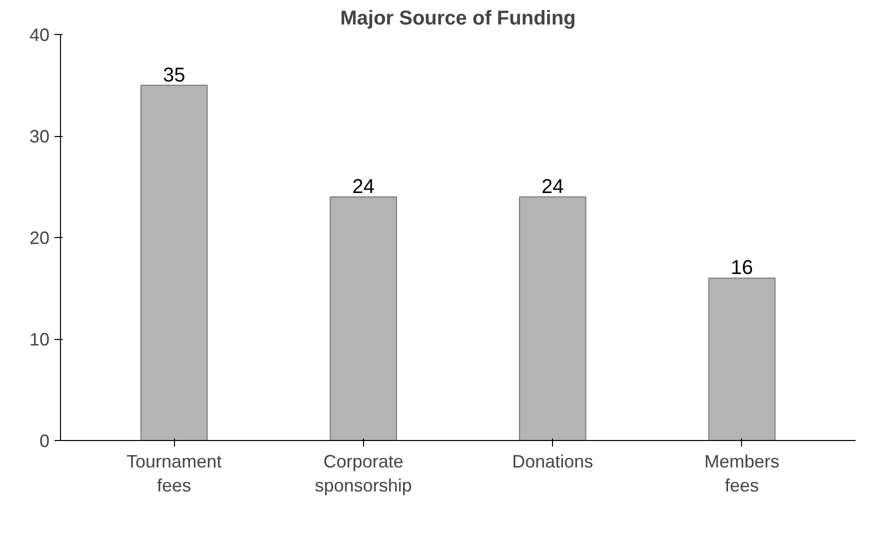 The height and width of the screenshot is (549, 894). What do you see at coordinates (39, 136) in the screenshot?
I see `y-tick-label: 30` at bounding box center [39, 136].